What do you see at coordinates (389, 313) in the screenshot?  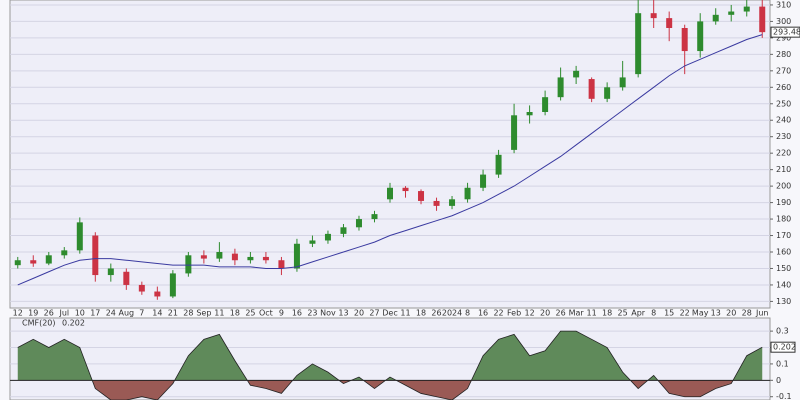 I see `x-tick-label: Dec` at bounding box center [389, 313].